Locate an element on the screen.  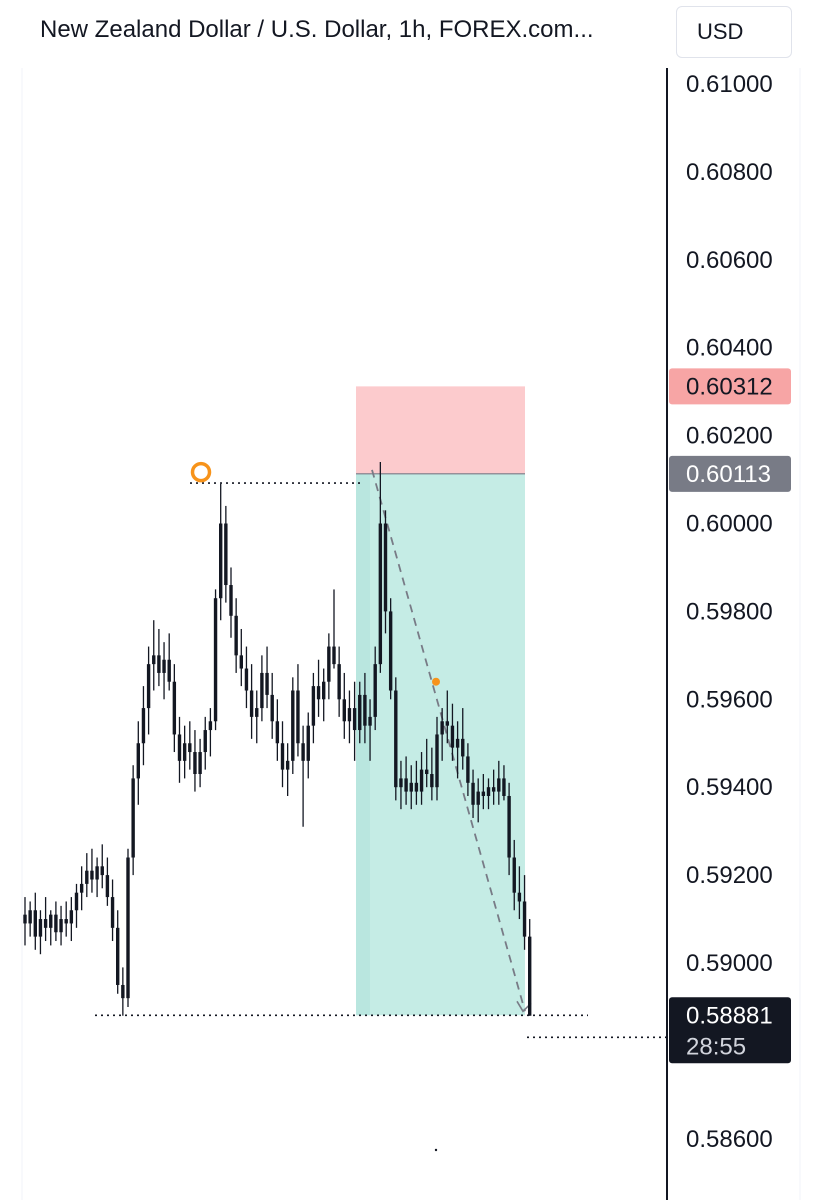
entry-bar-highlight is located at coordinates (363, 744).